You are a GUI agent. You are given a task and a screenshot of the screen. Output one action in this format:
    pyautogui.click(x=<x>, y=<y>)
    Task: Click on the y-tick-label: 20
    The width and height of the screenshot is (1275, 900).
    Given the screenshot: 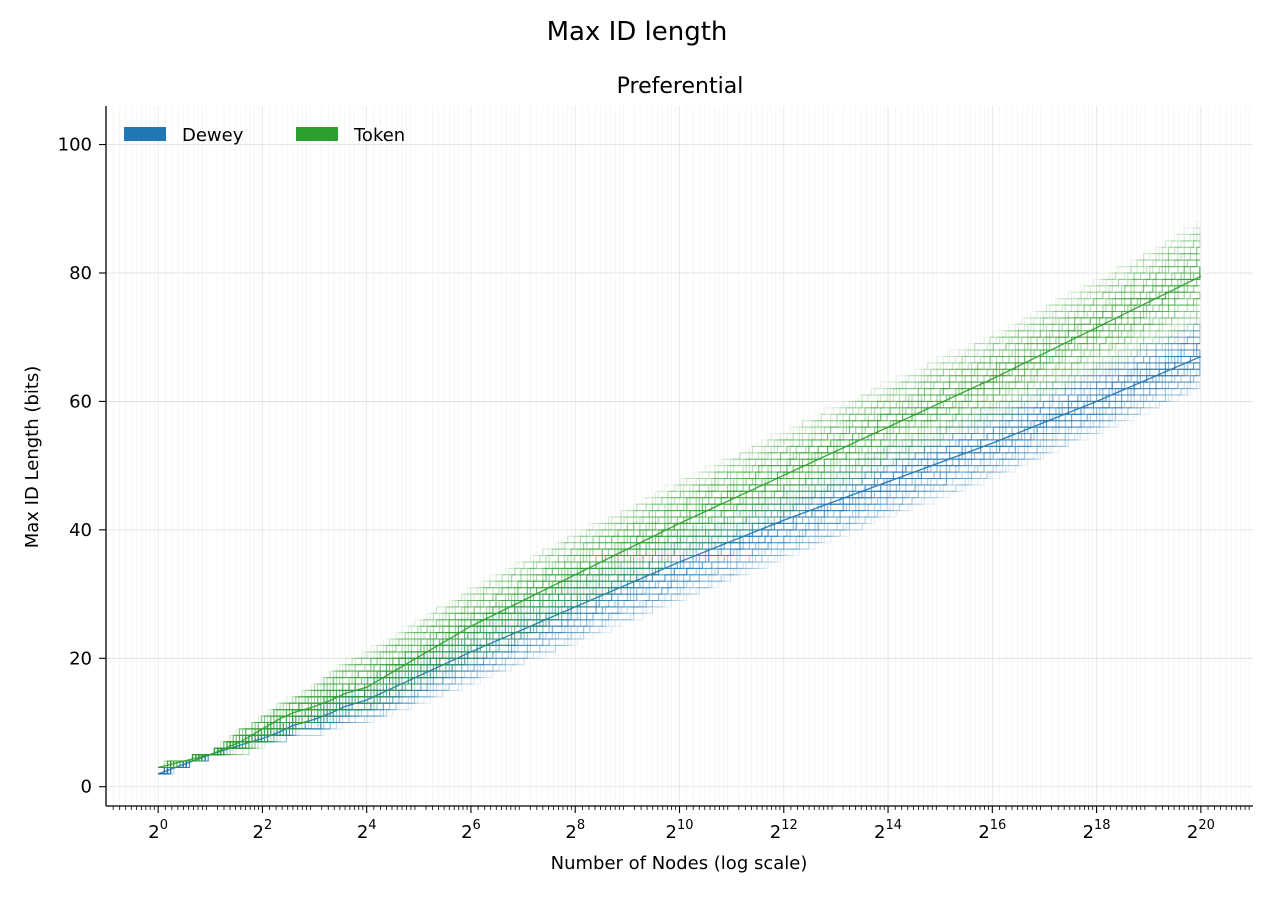 What is the action you would take?
    pyautogui.click(x=80, y=658)
    